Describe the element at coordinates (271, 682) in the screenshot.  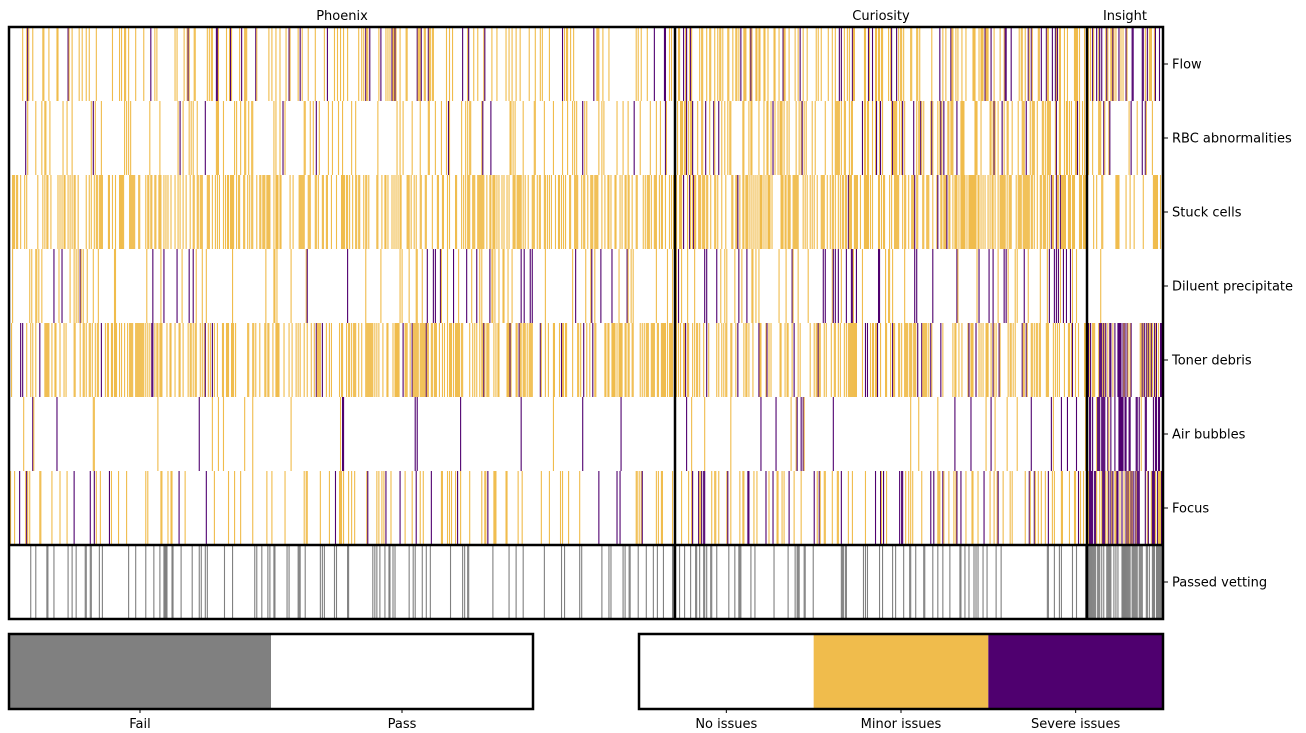
I see `vetting-legend: Fail Pass` at that location.